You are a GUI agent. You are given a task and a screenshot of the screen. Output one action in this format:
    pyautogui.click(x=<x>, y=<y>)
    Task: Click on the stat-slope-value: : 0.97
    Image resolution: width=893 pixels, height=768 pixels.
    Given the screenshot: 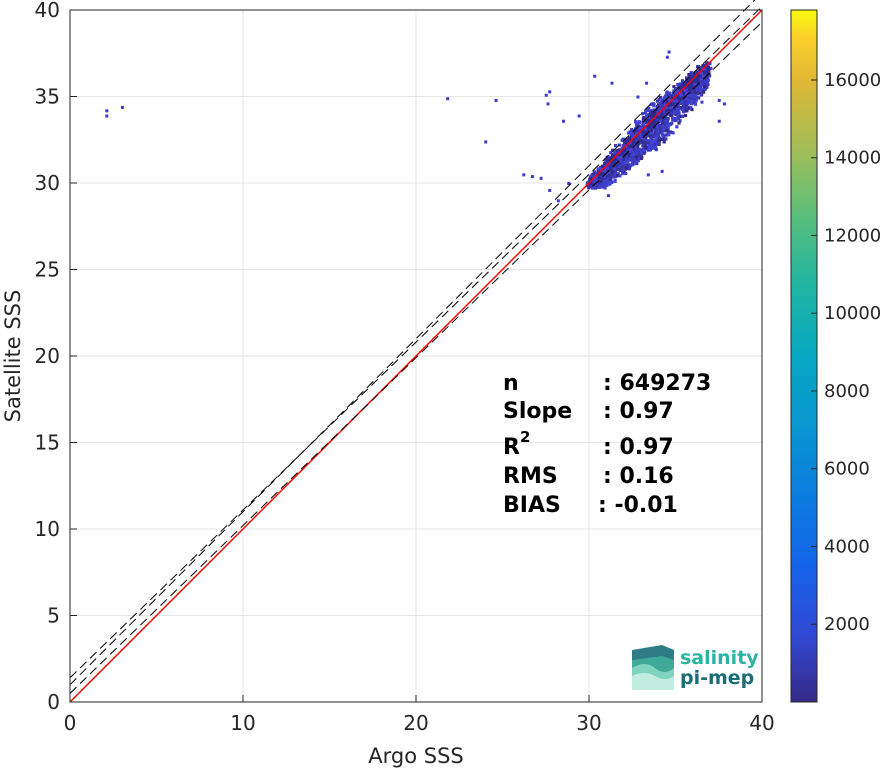 What is the action you would take?
    pyautogui.click(x=638, y=411)
    